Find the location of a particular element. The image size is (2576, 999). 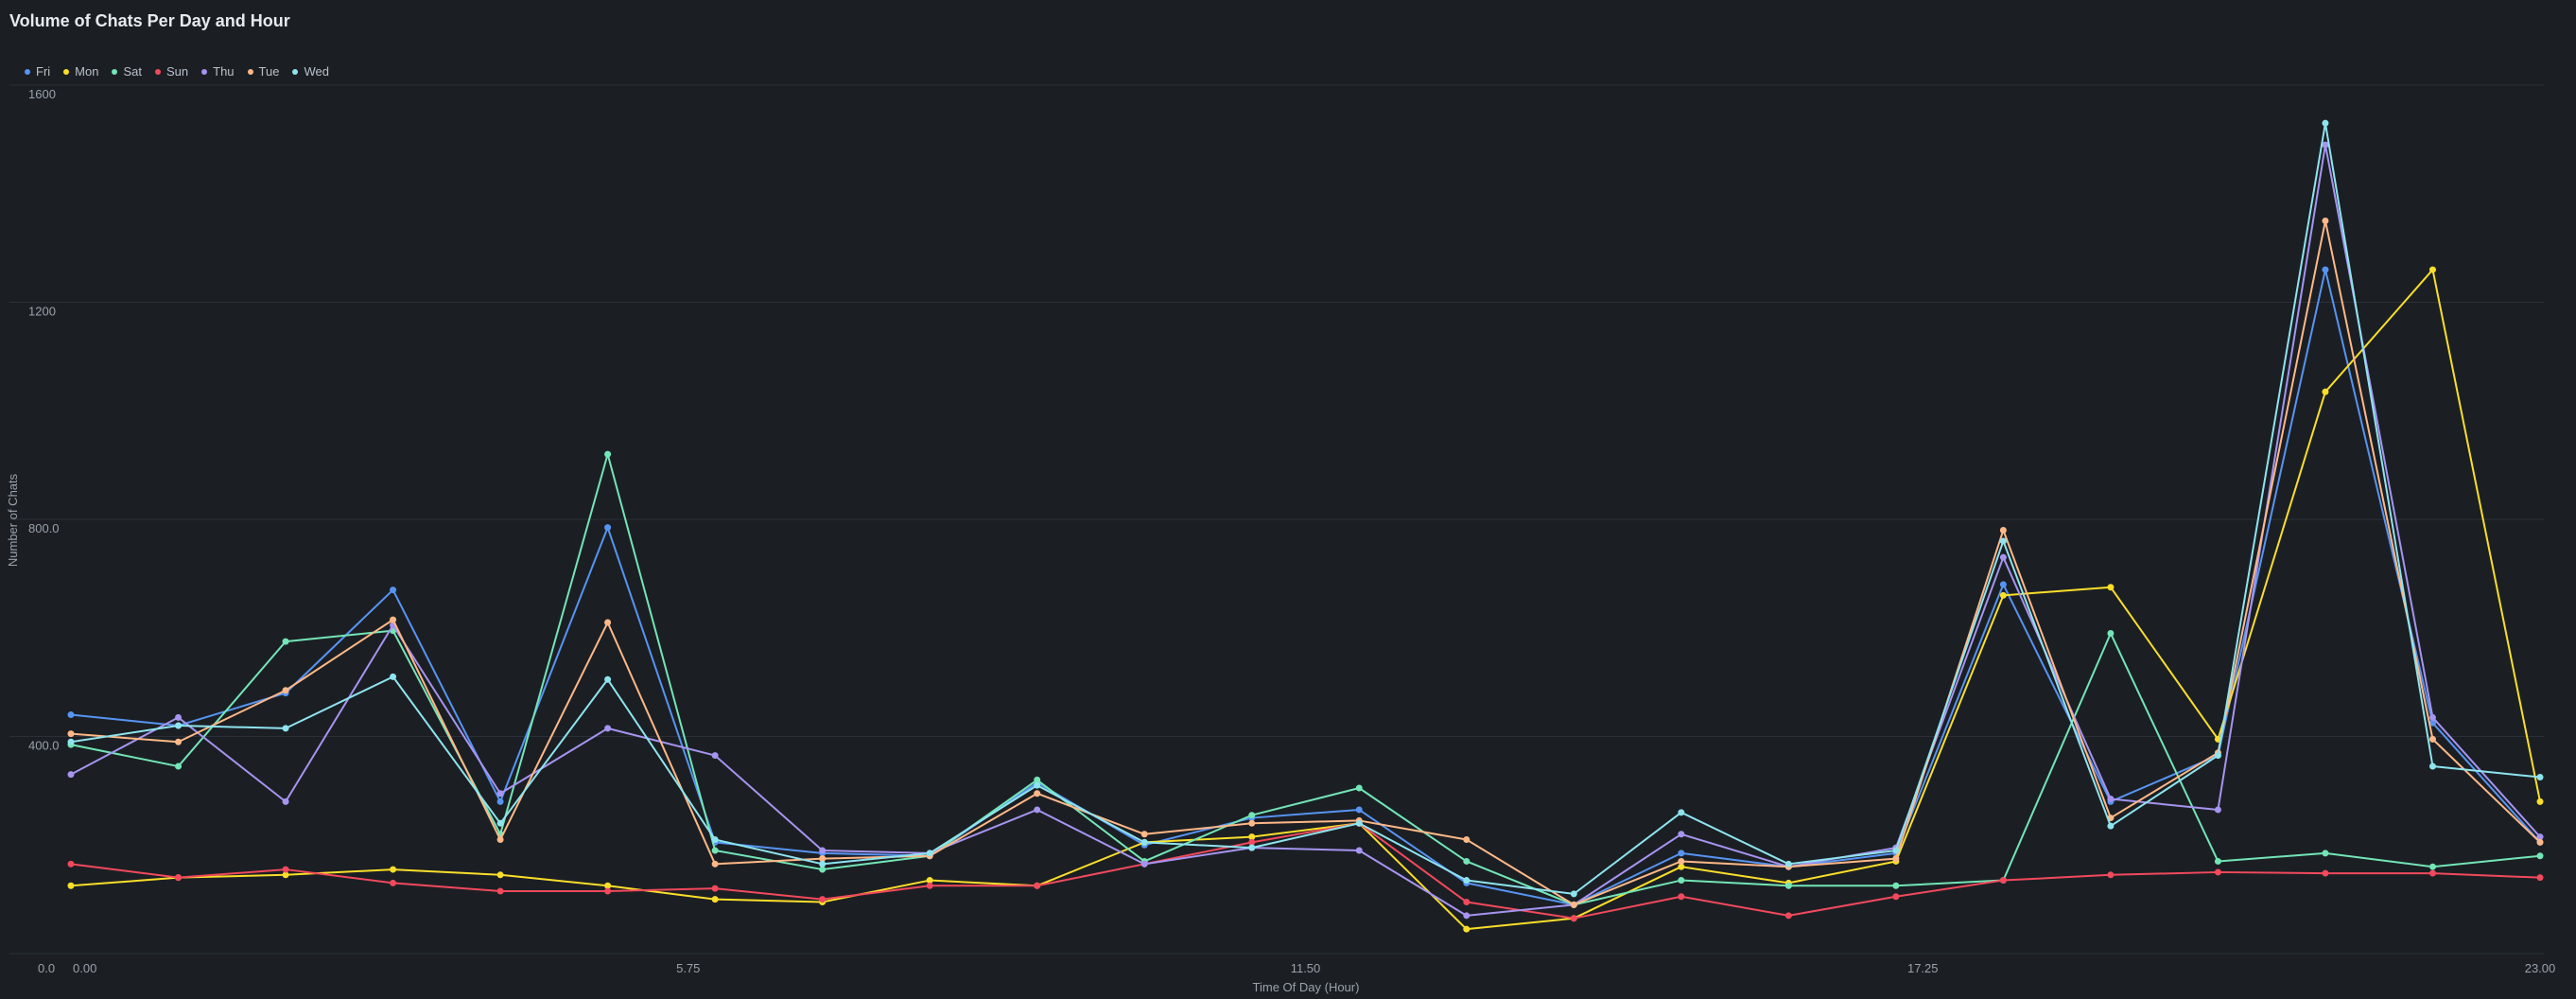

x-tick-label: 17.25 is located at coordinates (1923, 968).